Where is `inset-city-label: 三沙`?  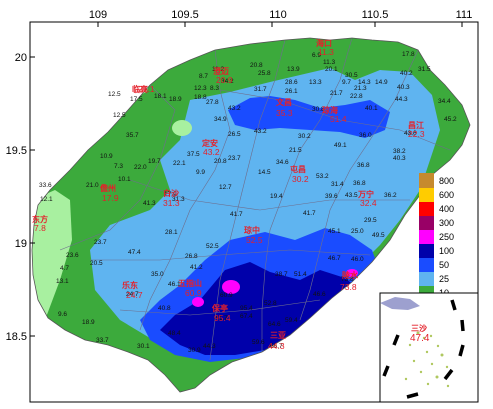 inset-city-label: 三沙 is located at coordinates (419, 328).